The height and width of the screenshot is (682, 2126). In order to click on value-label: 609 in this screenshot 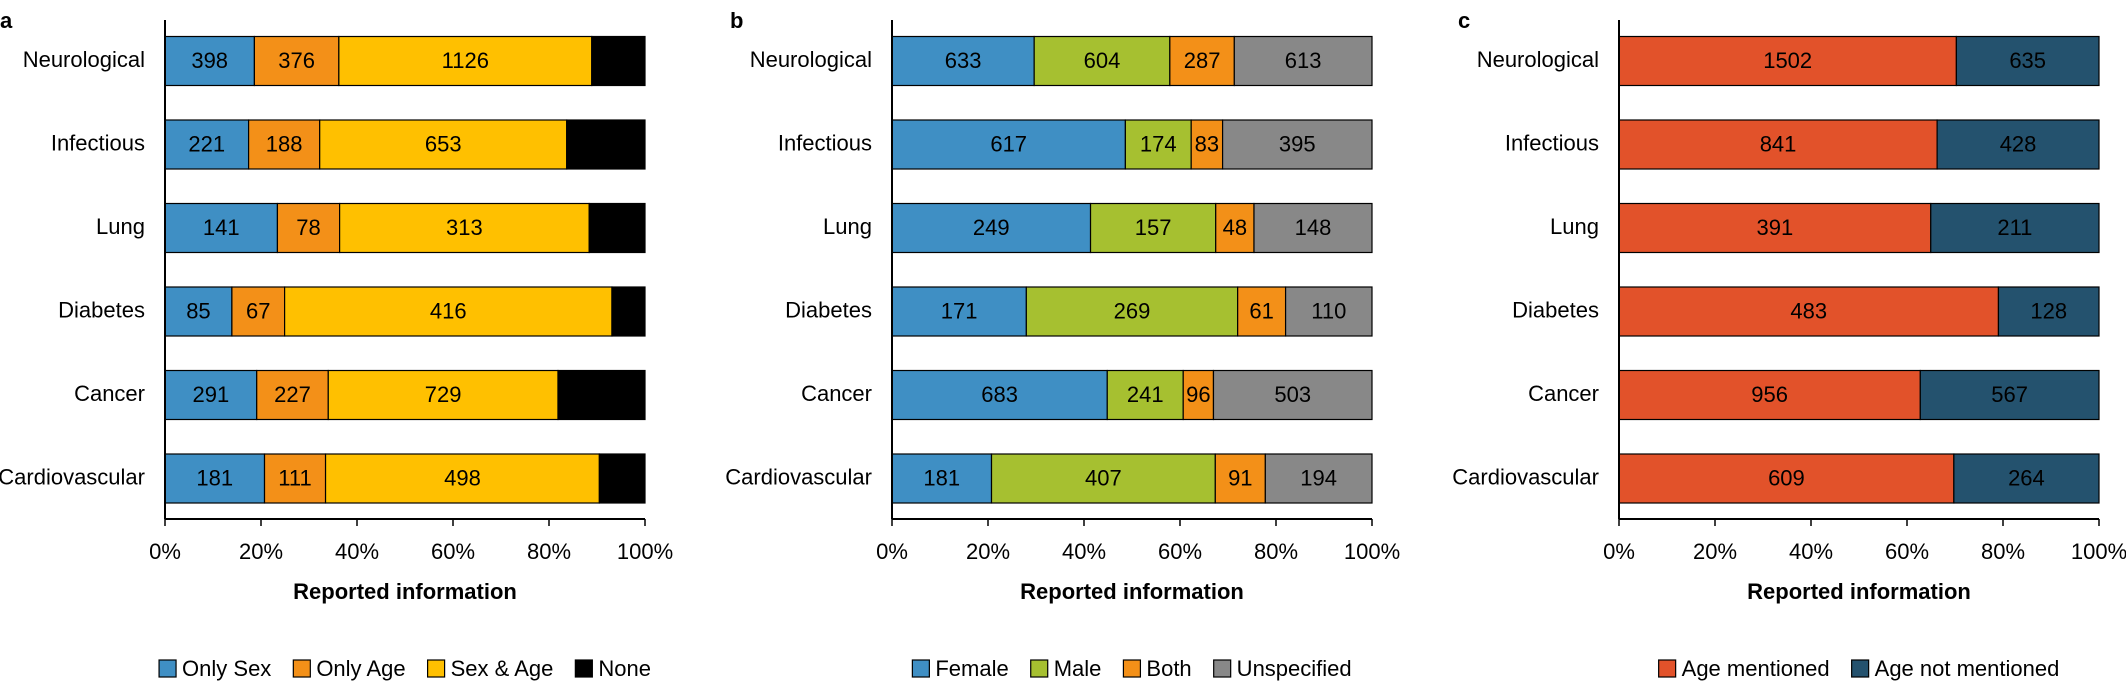, I will do `click(1786, 477)`.